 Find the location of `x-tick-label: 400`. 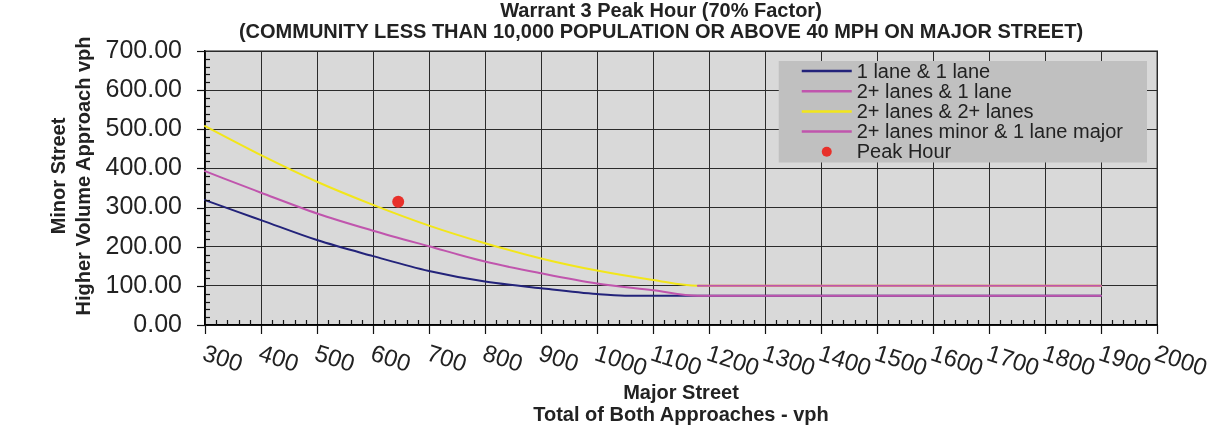

x-tick-label: 400 is located at coordinates (279, 357).